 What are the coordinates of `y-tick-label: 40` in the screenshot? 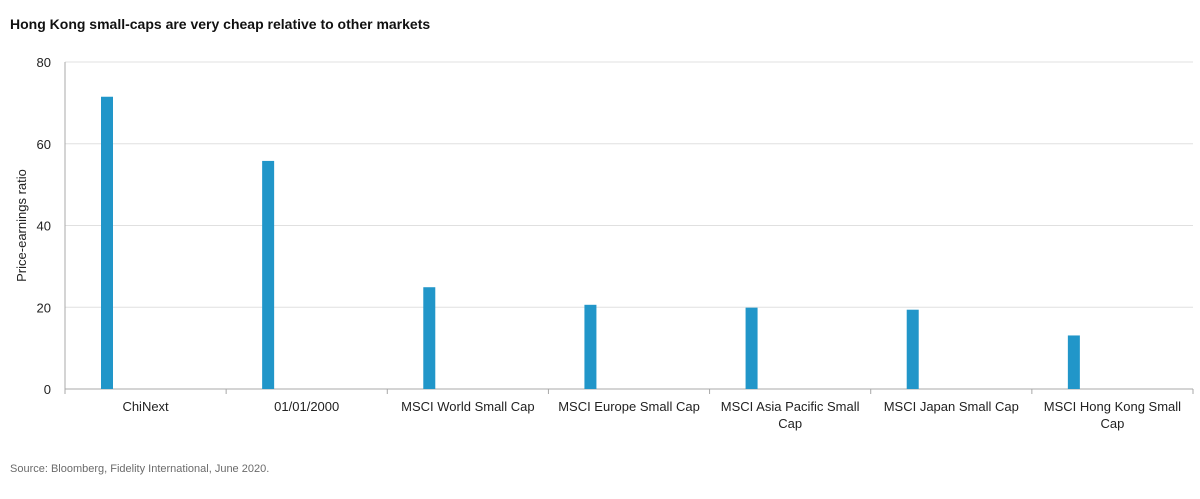 It's located at (44, 226).